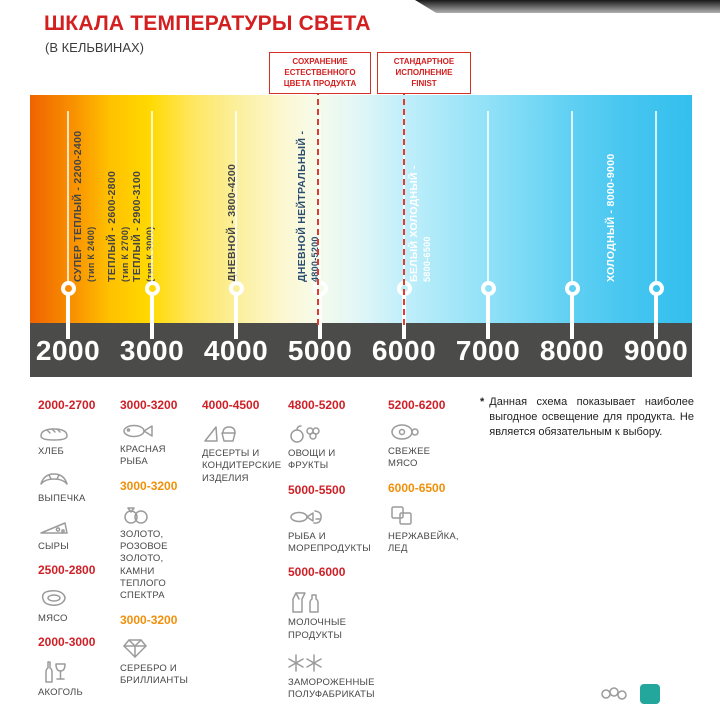 This screenshot has height=704, width=720. What do you see at coordinates (404, 350) in the screenshot?
I see `kelvin-tick-6000: 6000` at bounding box center [404, 350].